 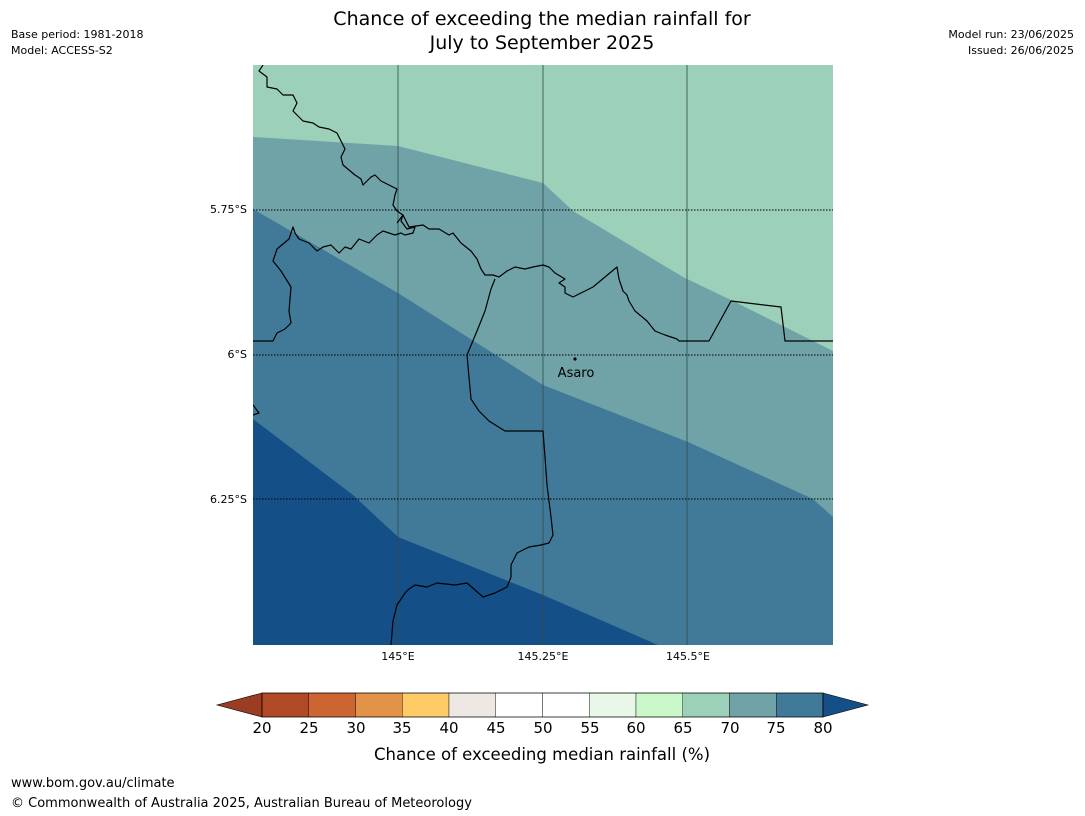 What do you see at coordinates (262, 728) in the screenshot?
I see `colorbar-tick: 20` at bounding box center [262, 728].